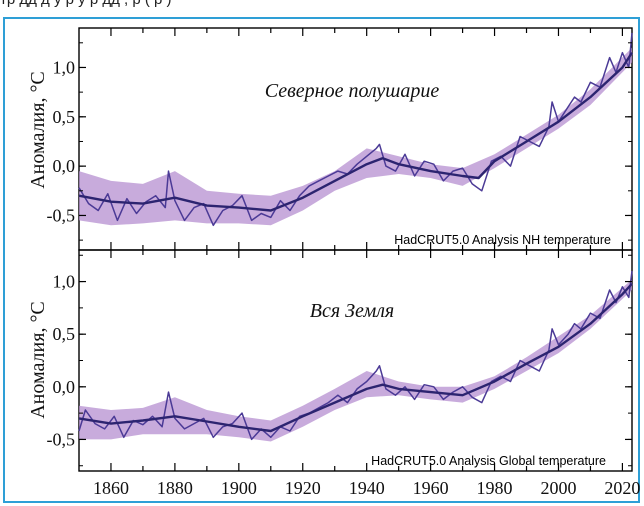 The height and width of the screenshot is (506, 644). I want to click on chart-title-nh: Северное полушарие, so click(352, 91).